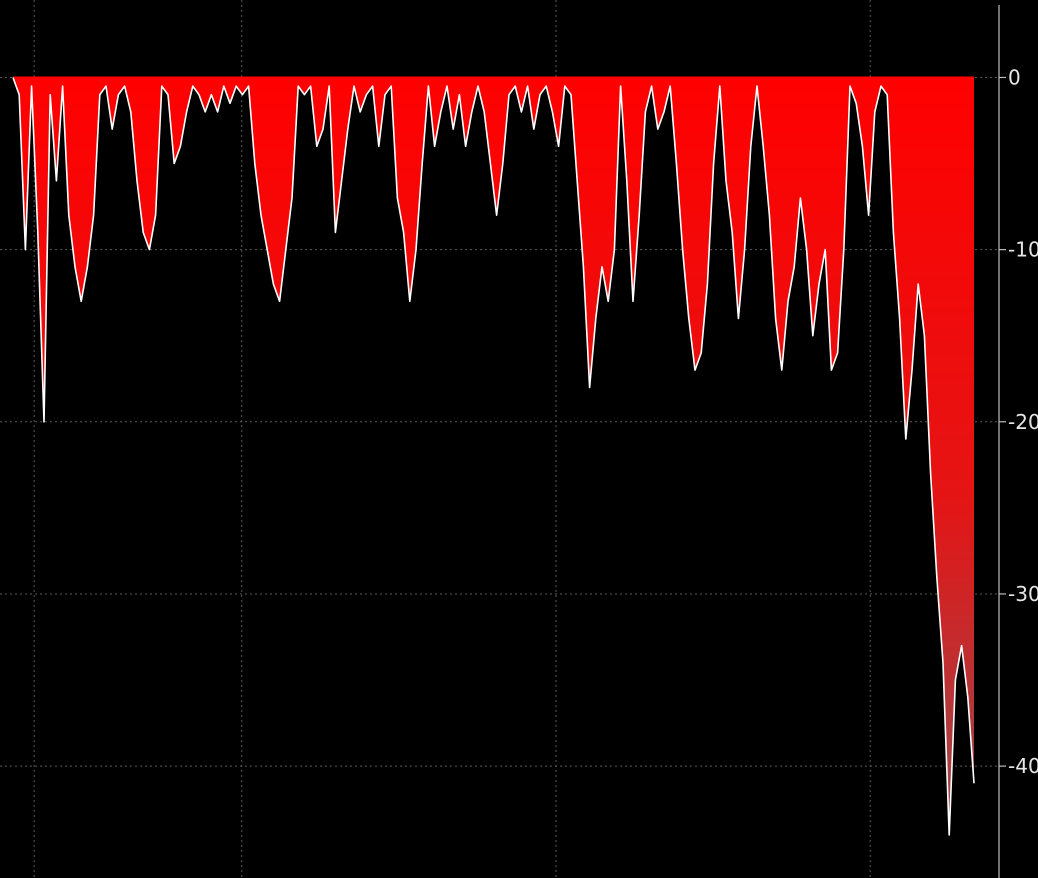  I want to click on y-tick-label: -40, so click(1023, 766).